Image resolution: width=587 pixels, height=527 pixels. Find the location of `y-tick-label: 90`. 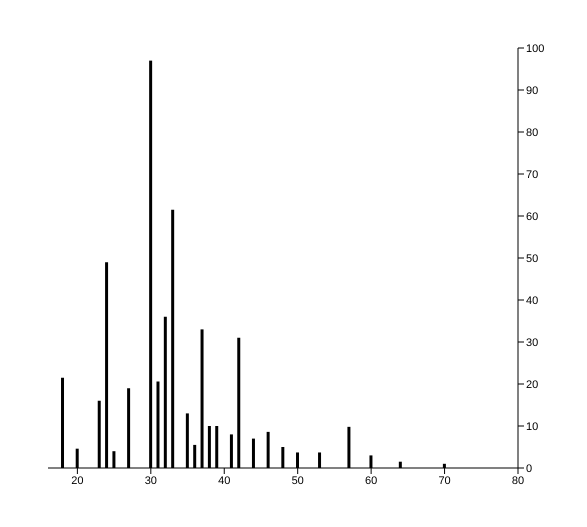

y-tick-label: 90 is located at coordinates (532, 90).